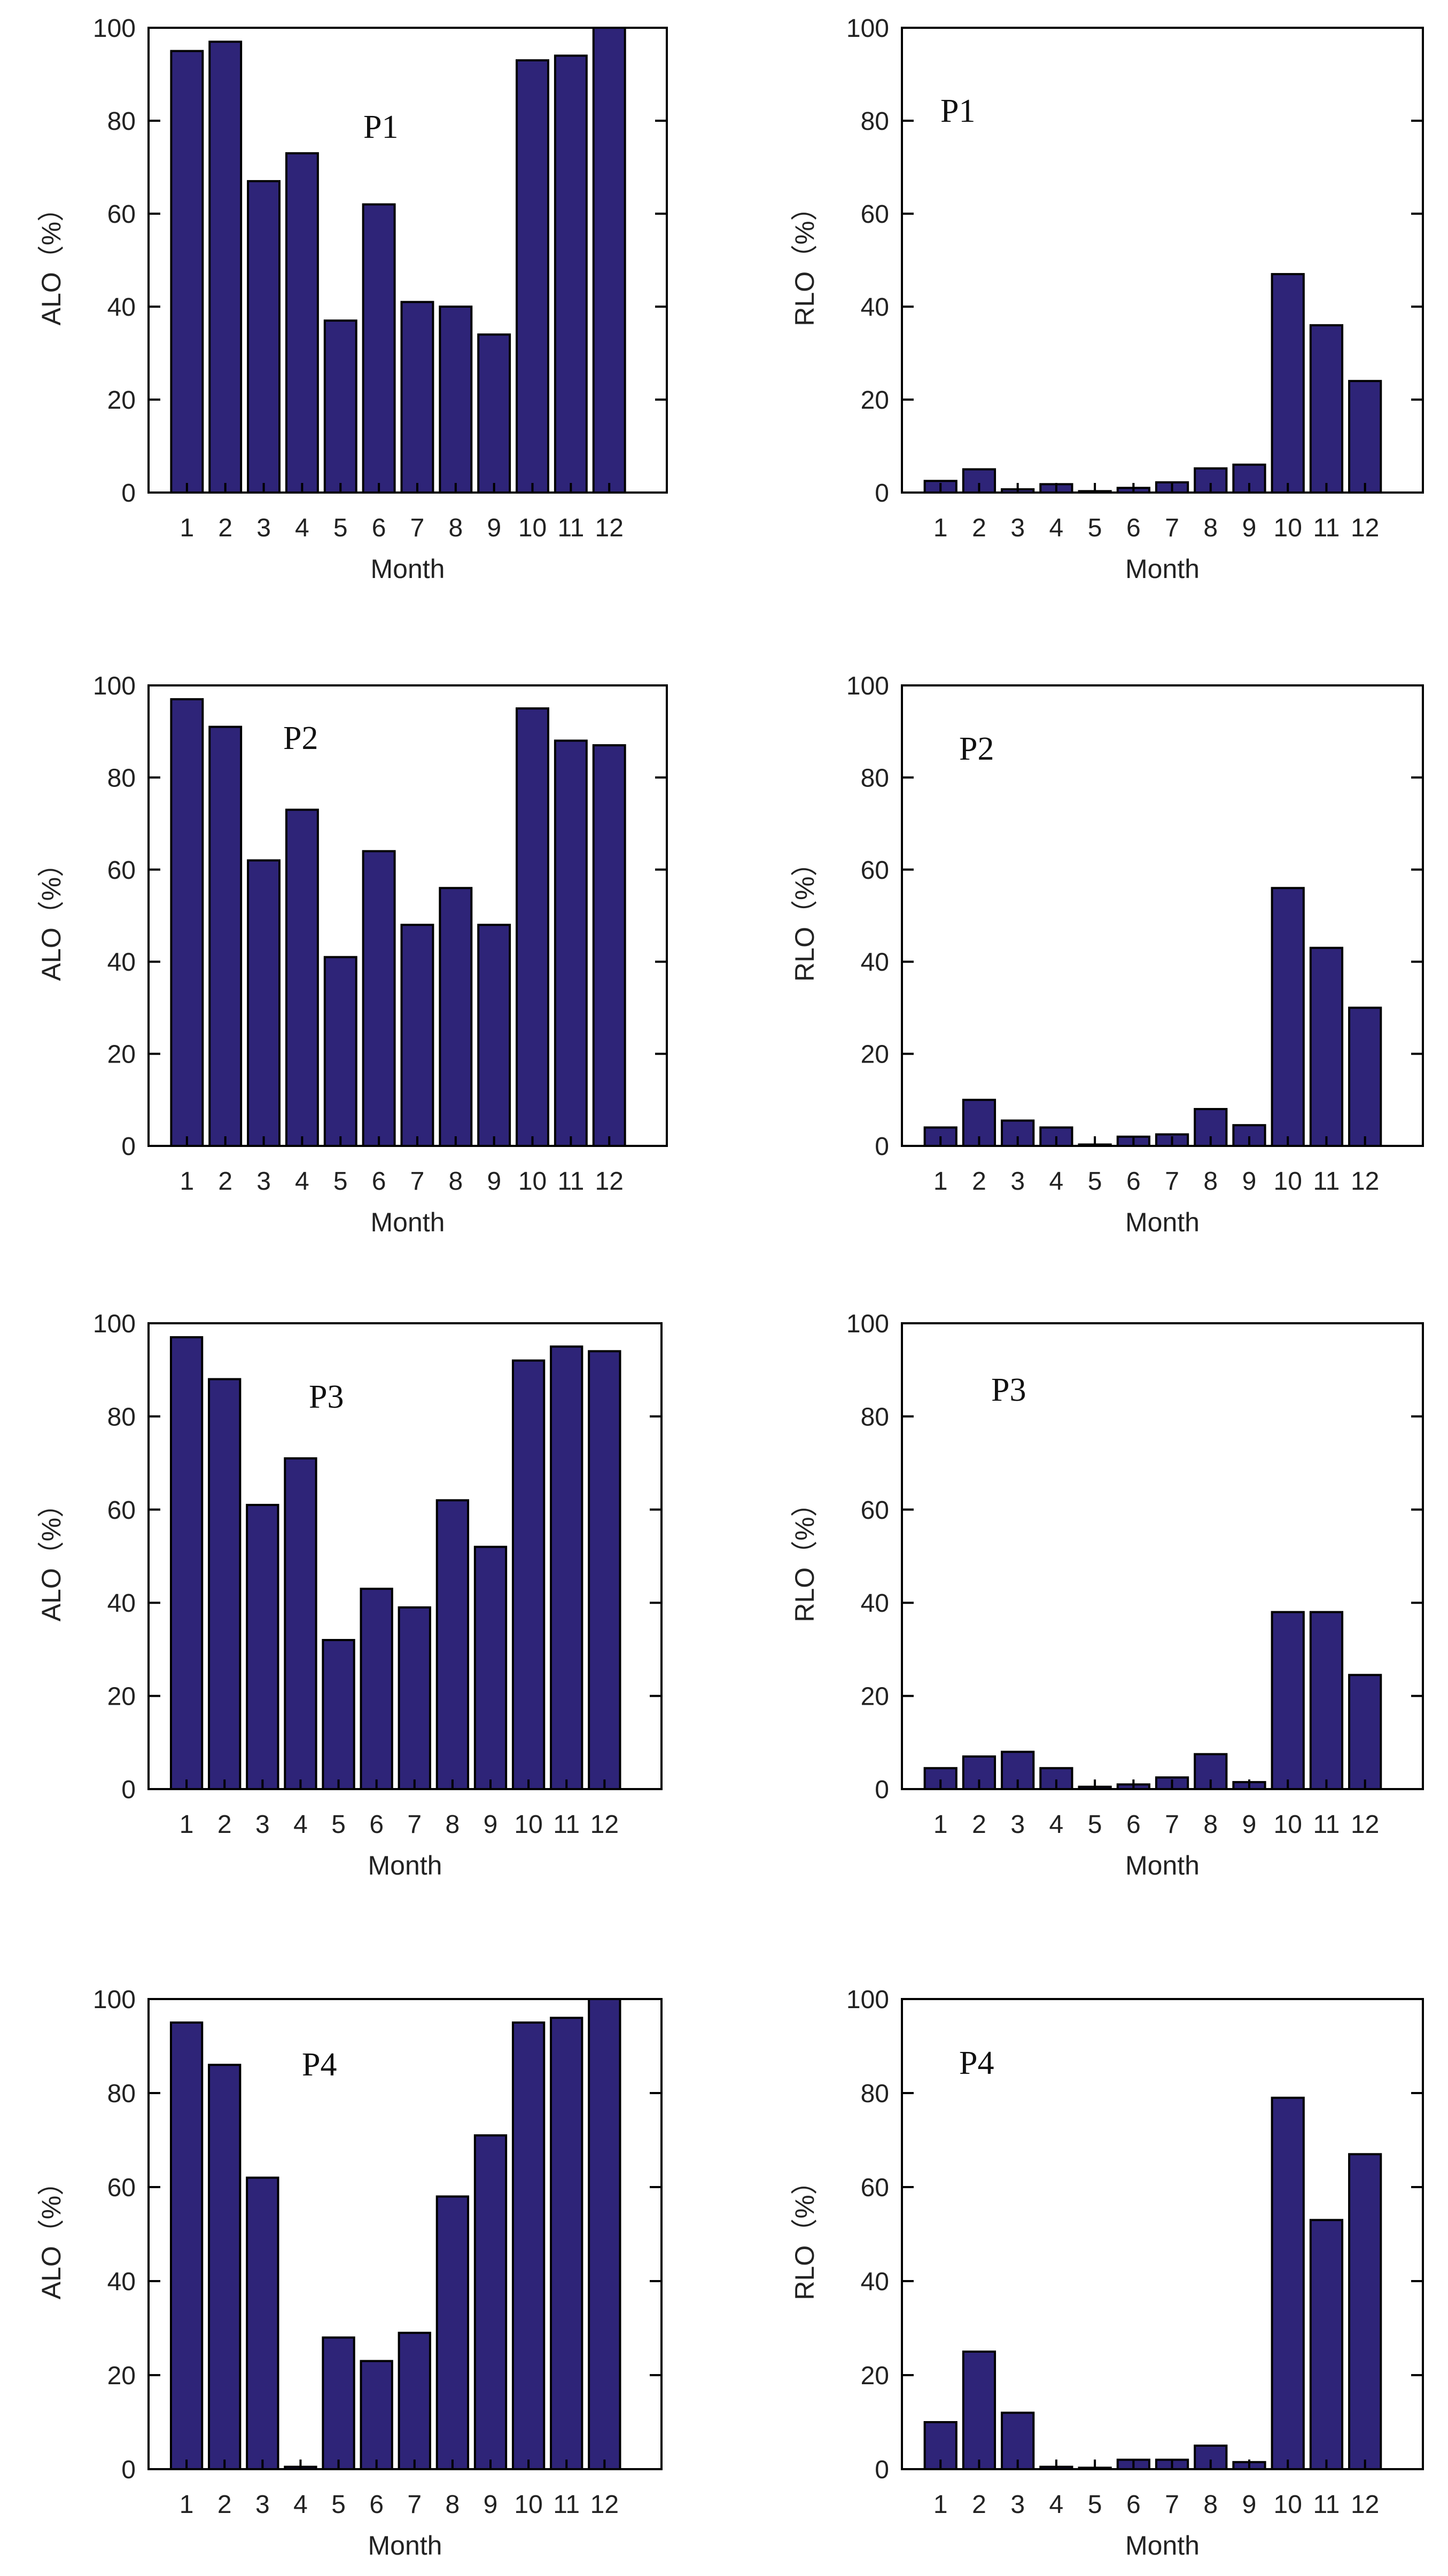 The image size is (1448, 2576). What do you see at coordinates (805, 2234) in the screenshot?
I see `y-axis-label: RLO（%）` at bounding box center [805, 2234].